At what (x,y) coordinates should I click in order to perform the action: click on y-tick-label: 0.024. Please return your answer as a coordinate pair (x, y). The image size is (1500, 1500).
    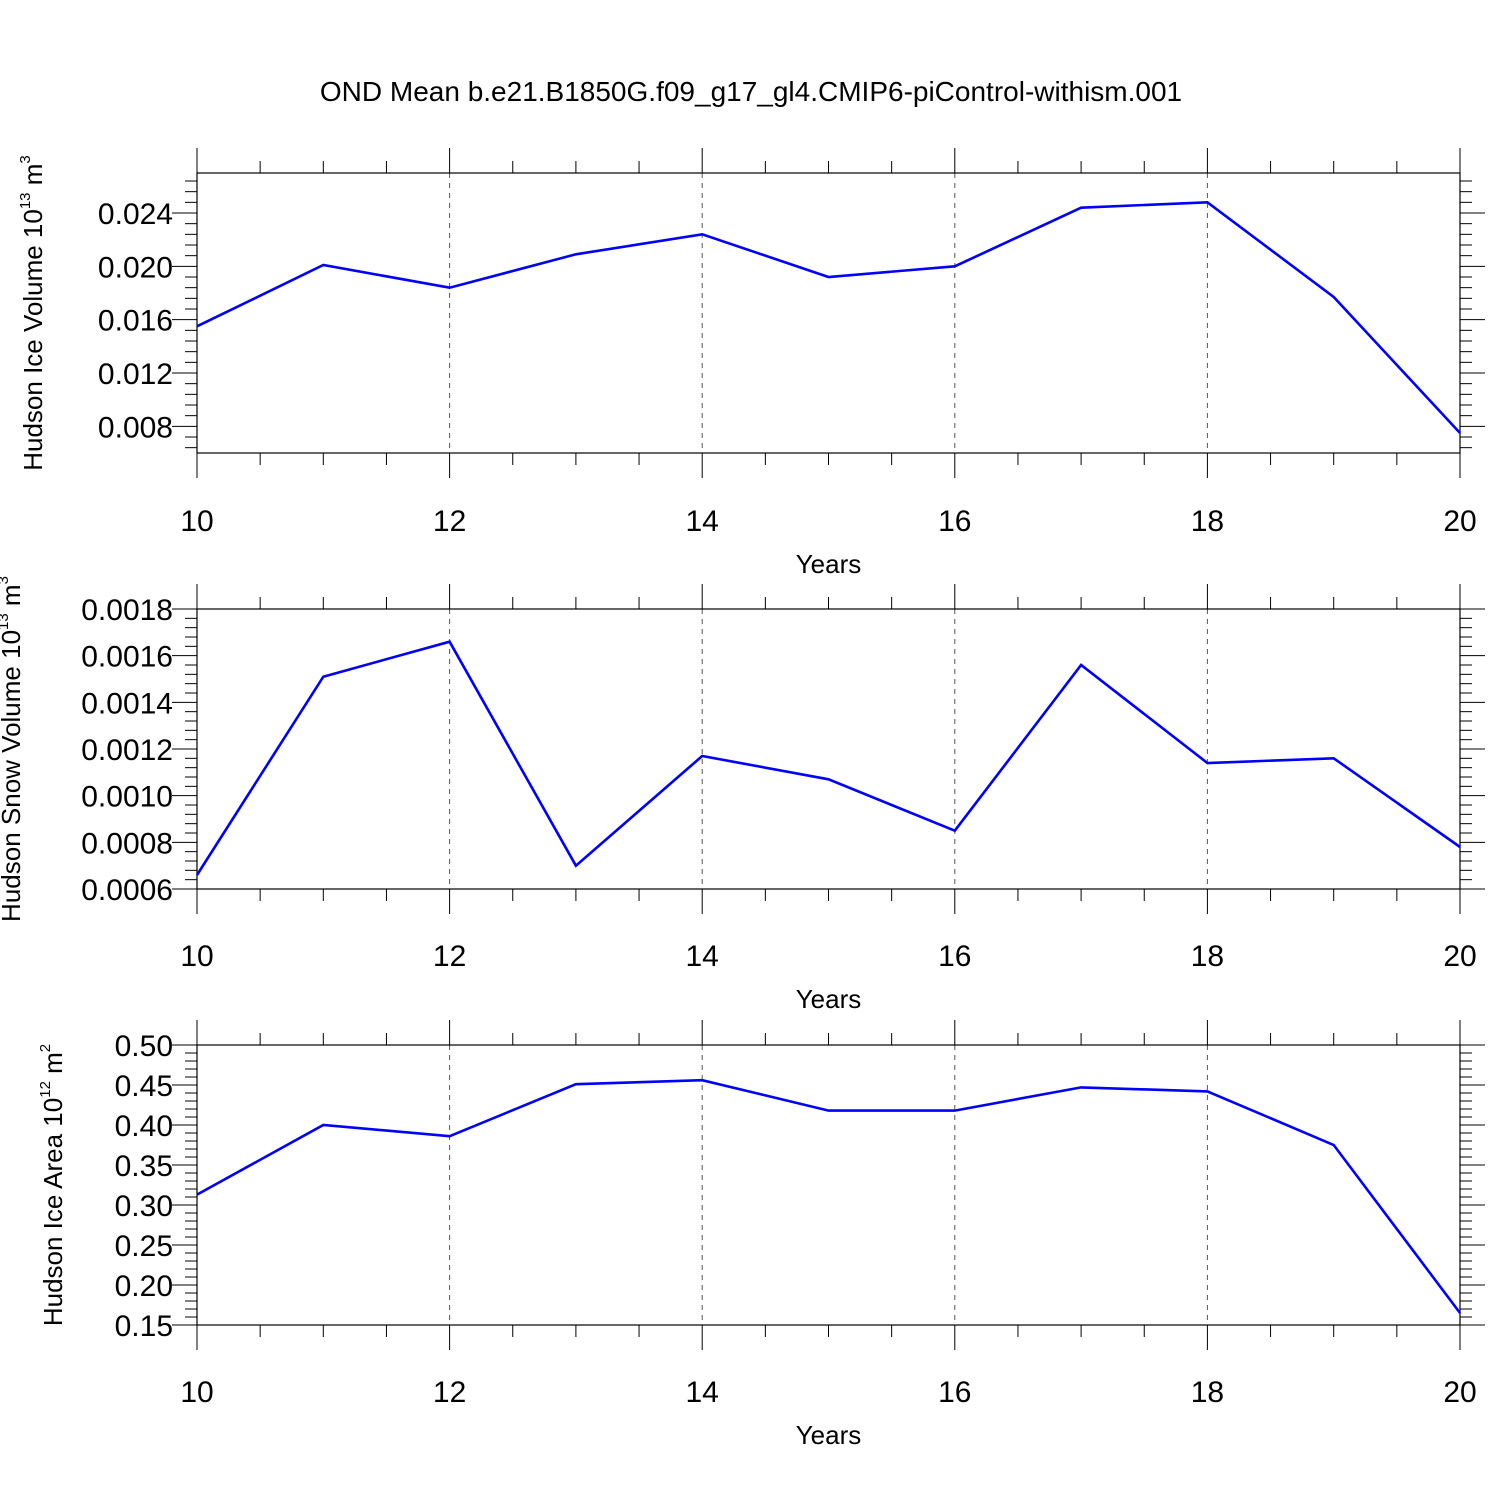
    Looking at the image, I should click on (135, 214).